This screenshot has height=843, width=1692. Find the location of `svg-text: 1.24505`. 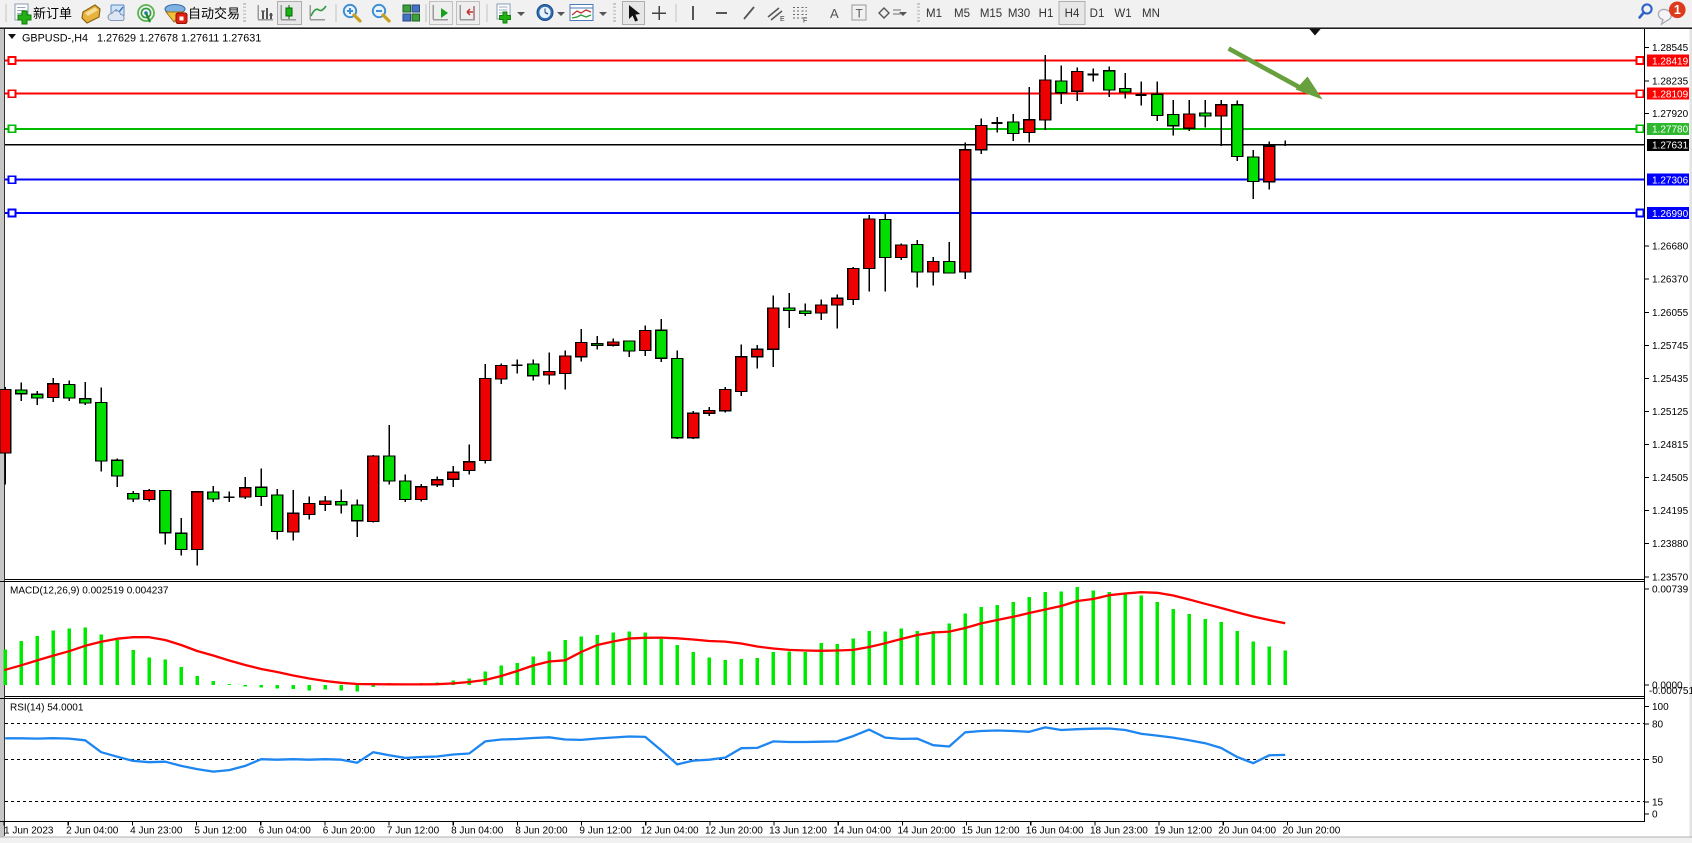

svg-text: 1.24505 is located at coordinates (1670, 478).